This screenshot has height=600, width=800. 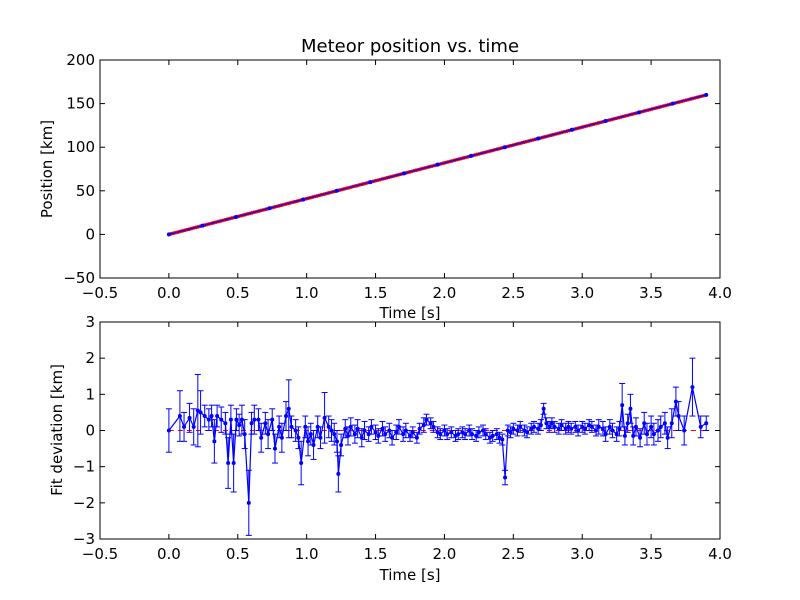 I want to click on deviation-chart-xtick-label: 0.5, so click(x=238, y=554).